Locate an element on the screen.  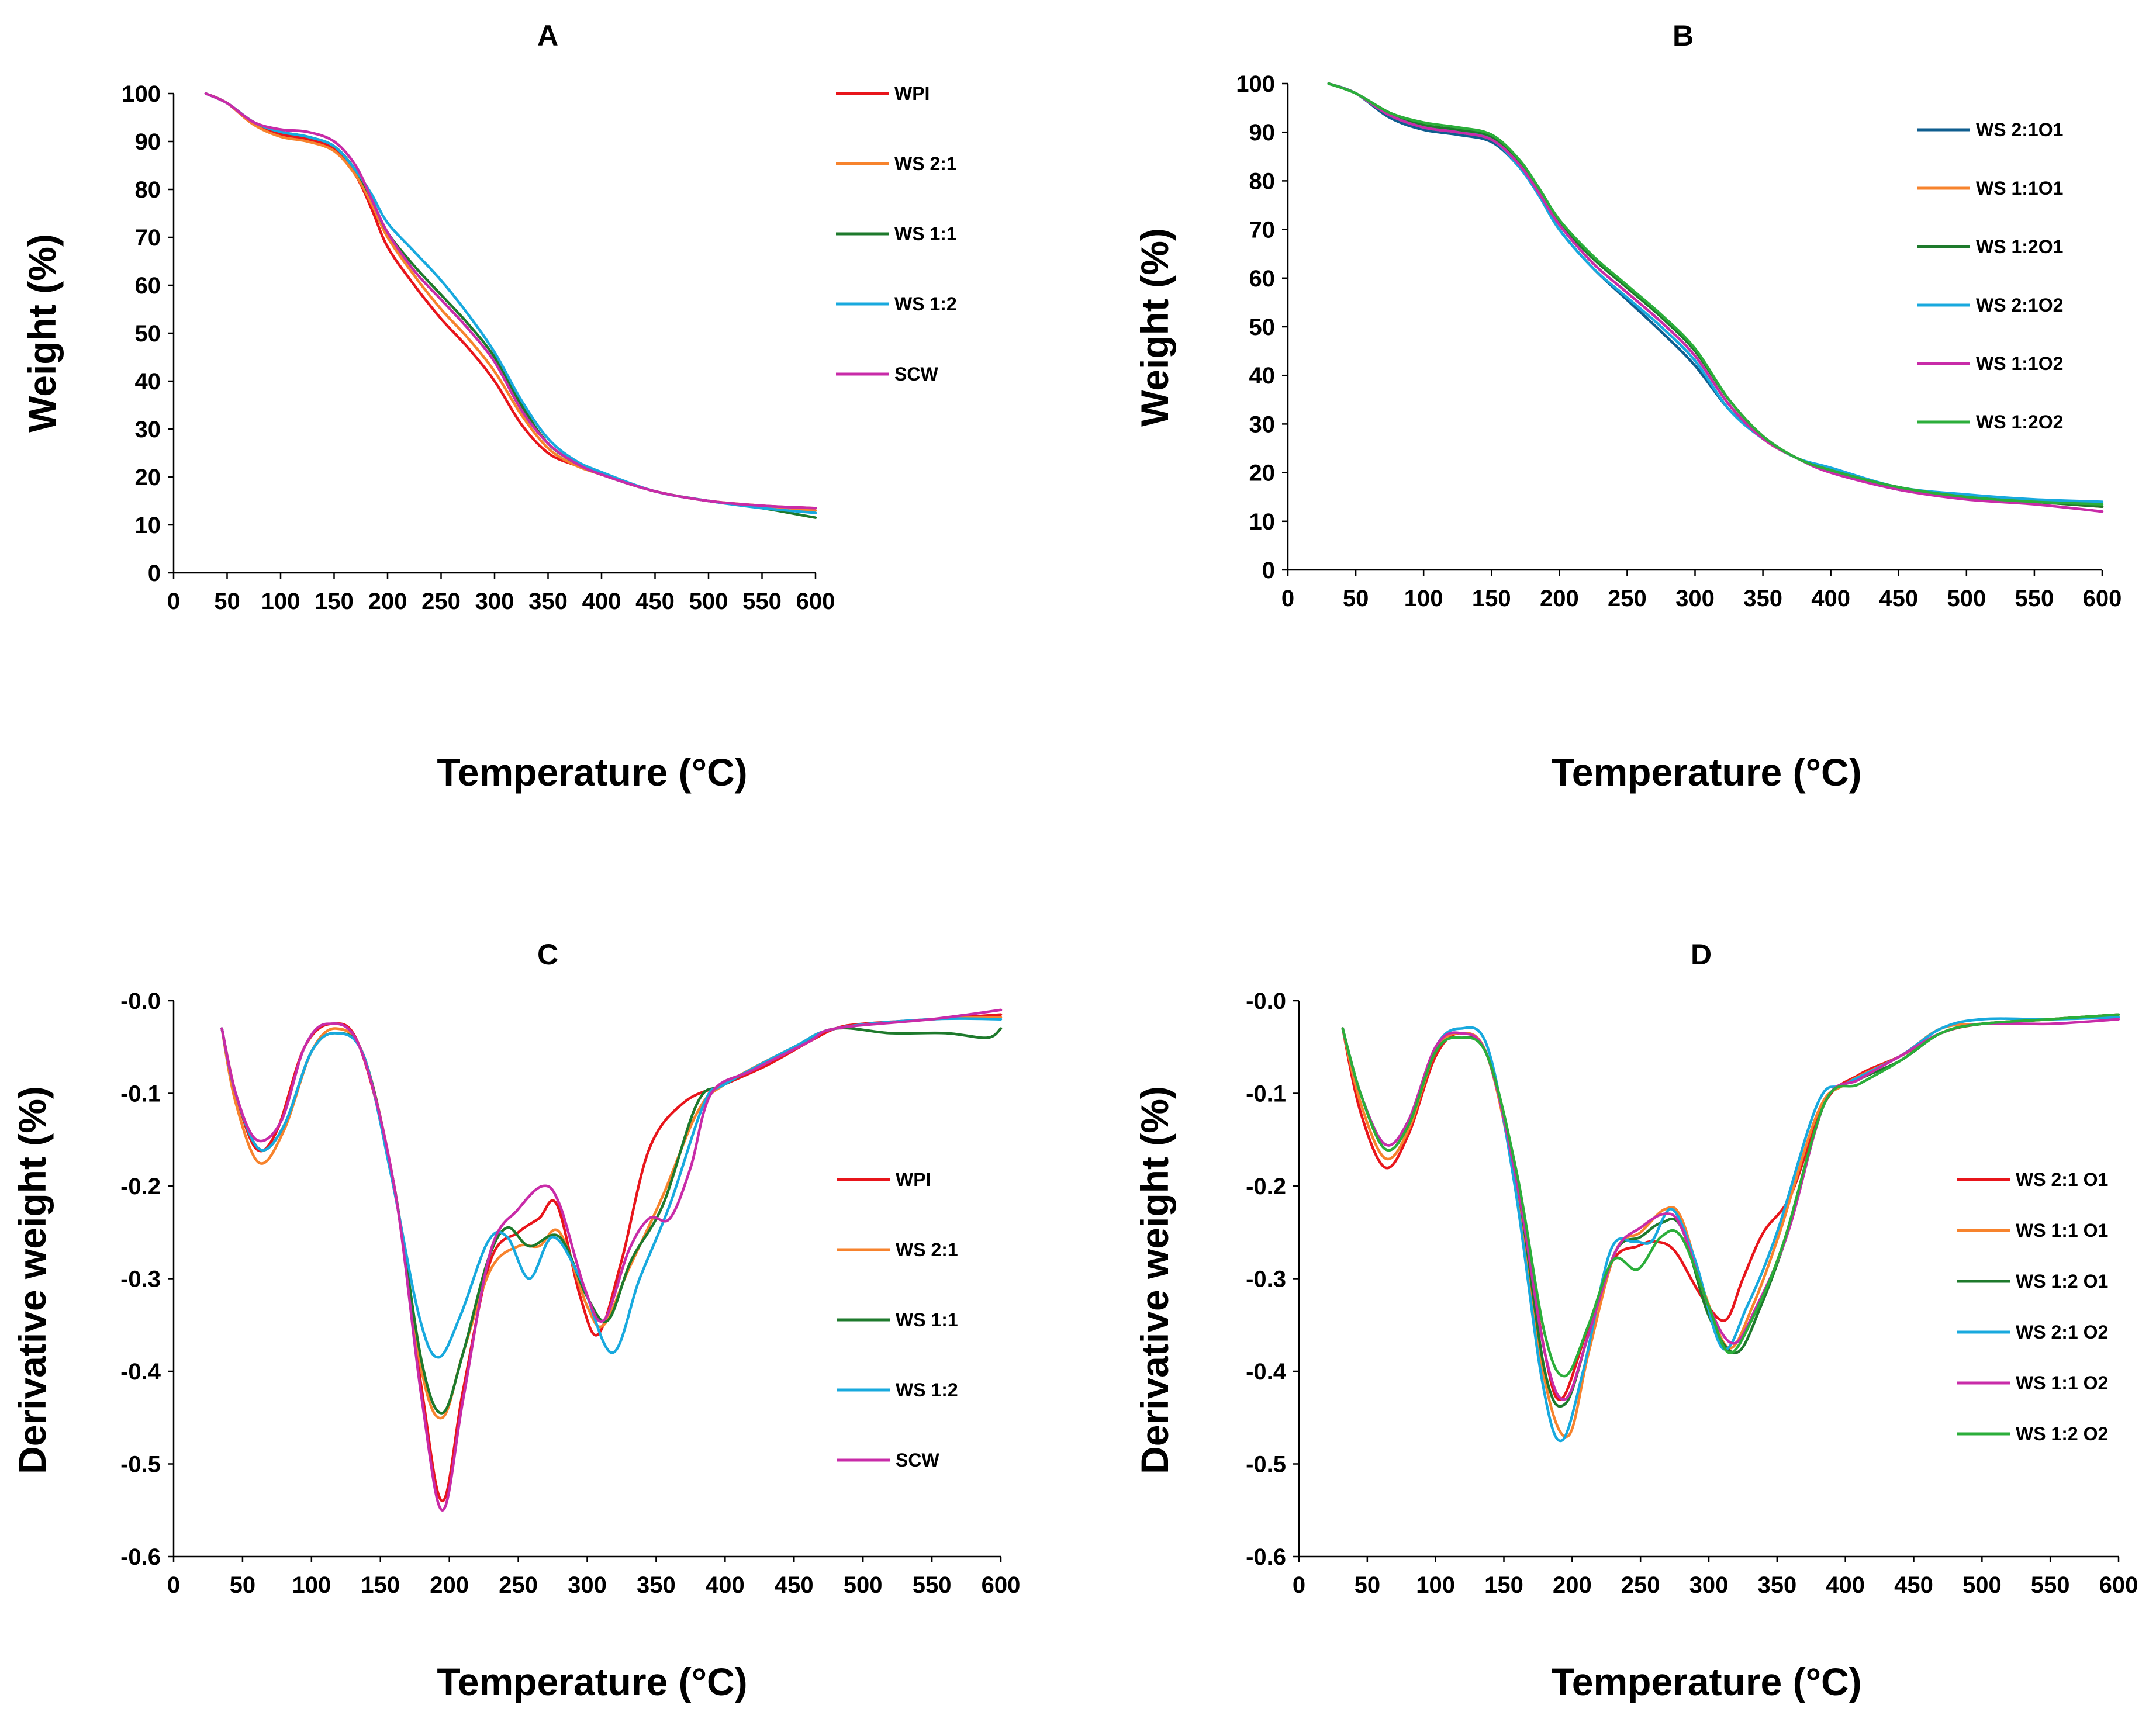
panel-b-y-tick-label: 60 is located at coordinates (1263, 279).